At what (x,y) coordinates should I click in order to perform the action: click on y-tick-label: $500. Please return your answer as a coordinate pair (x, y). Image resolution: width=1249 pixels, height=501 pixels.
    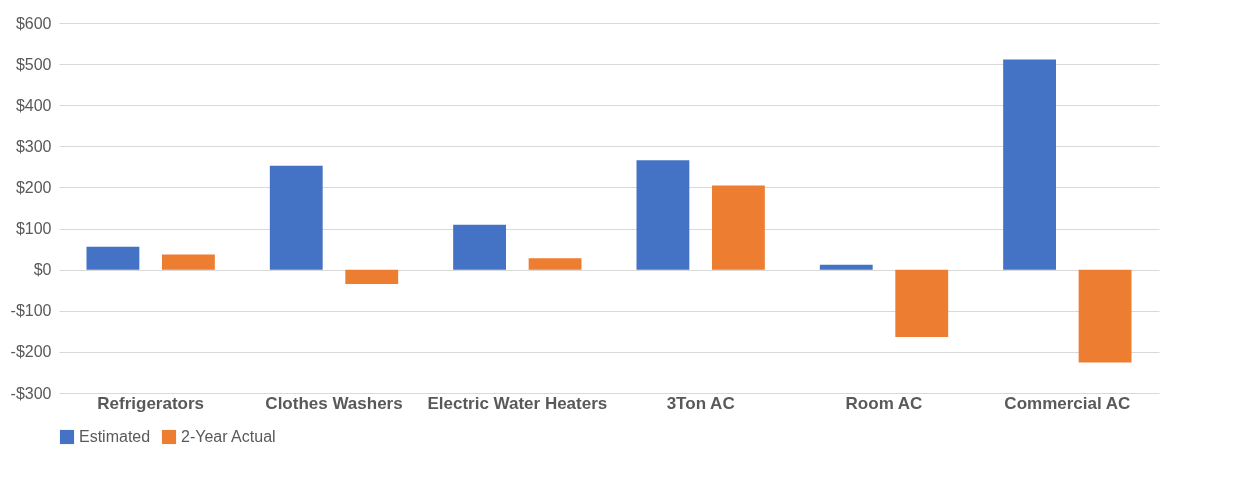
    Looking at the image, I should click on (33, 64).